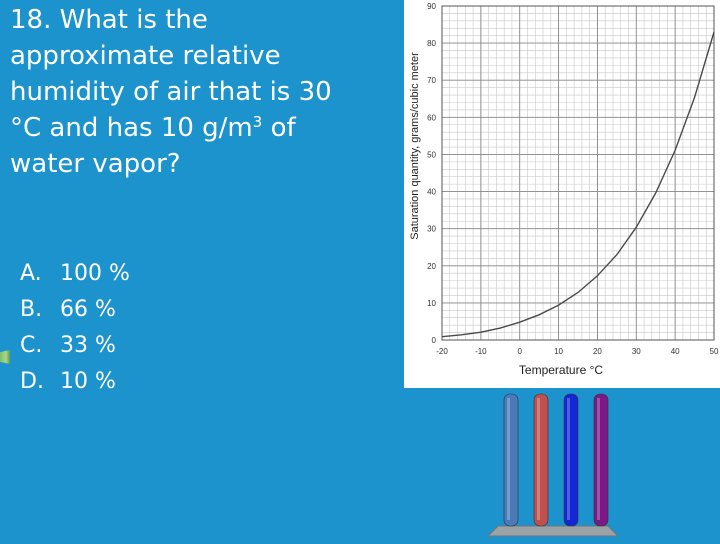 This screenshot has height=544, width=720. I want to click on x-tick-label: 40, so click(675, 351).